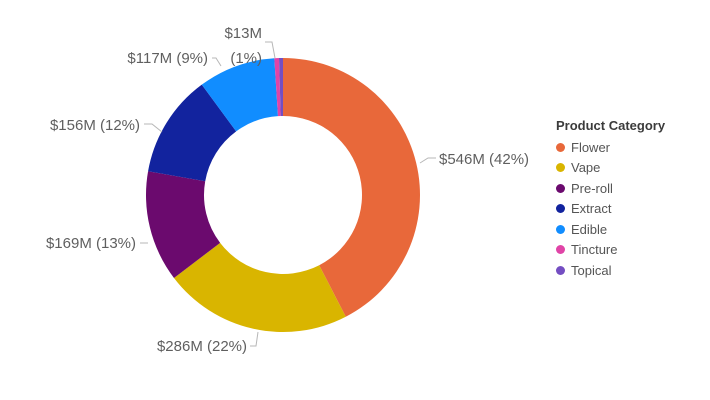  I want to click on legend-item-extract: Extract, so click(631, 209).